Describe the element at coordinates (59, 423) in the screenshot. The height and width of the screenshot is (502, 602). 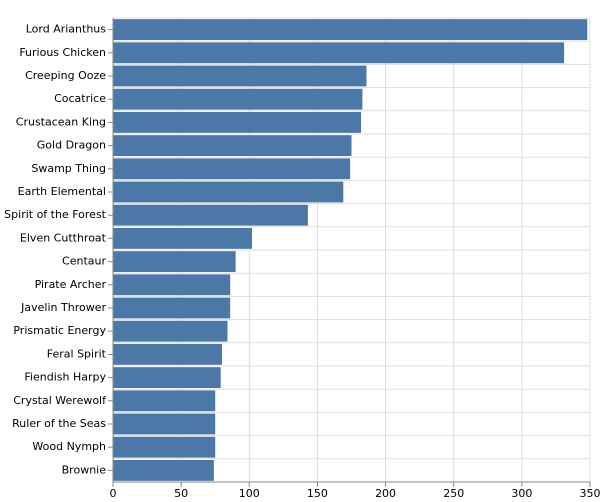
I see `y-tick-label: Ruler of the Seas` at that location.